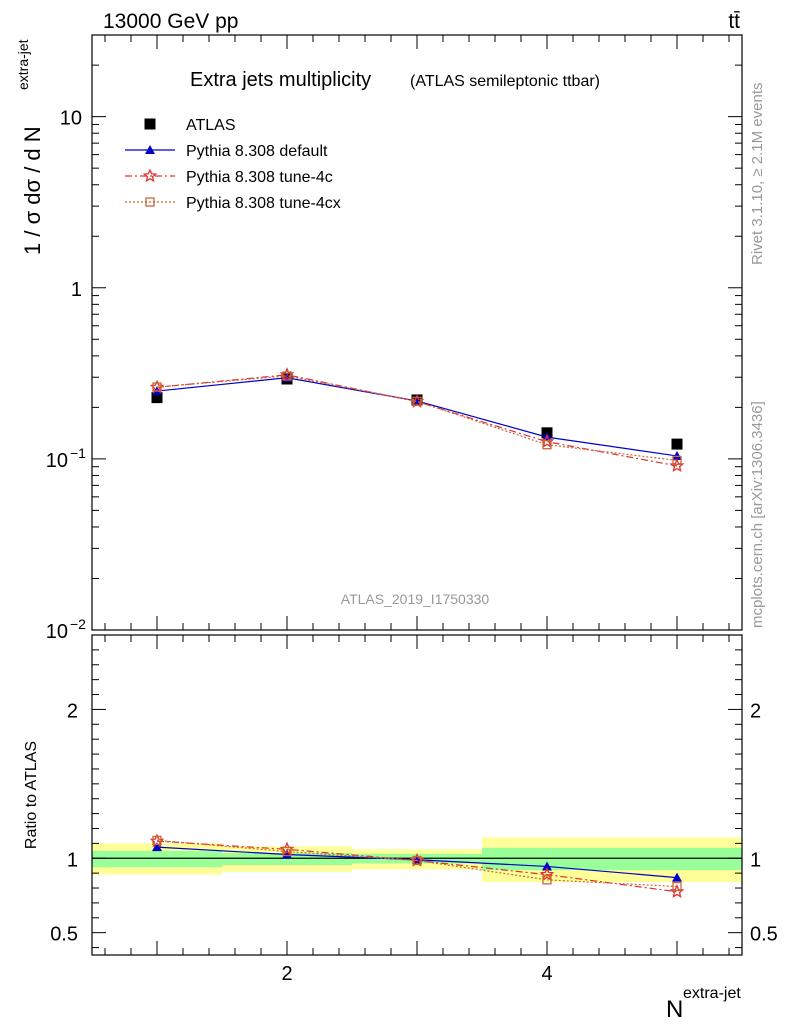  What do you see at coordinates (78, 624) in the screenshot?
I see `main-y-tick-label-exponent: −2` at bounding box center [78, 624].